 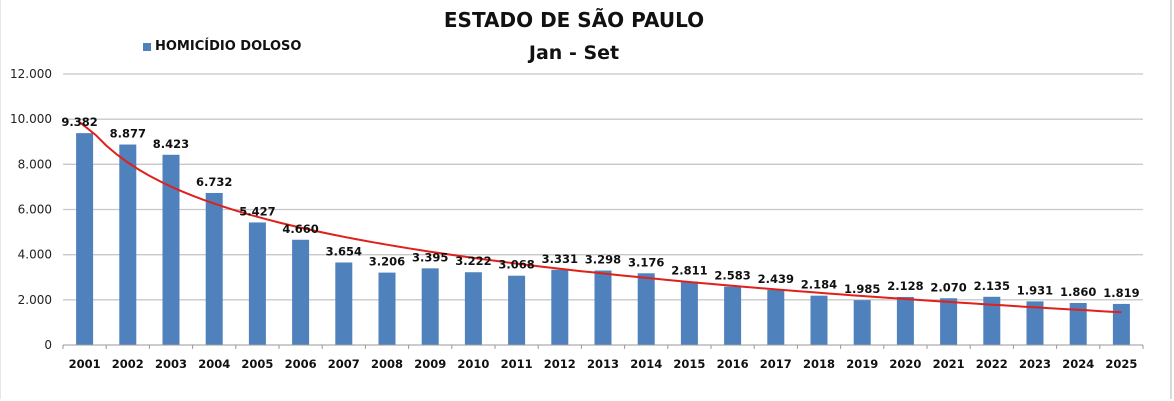 I want to click on x-tick-label: 2004, so click(x=214, y=364).